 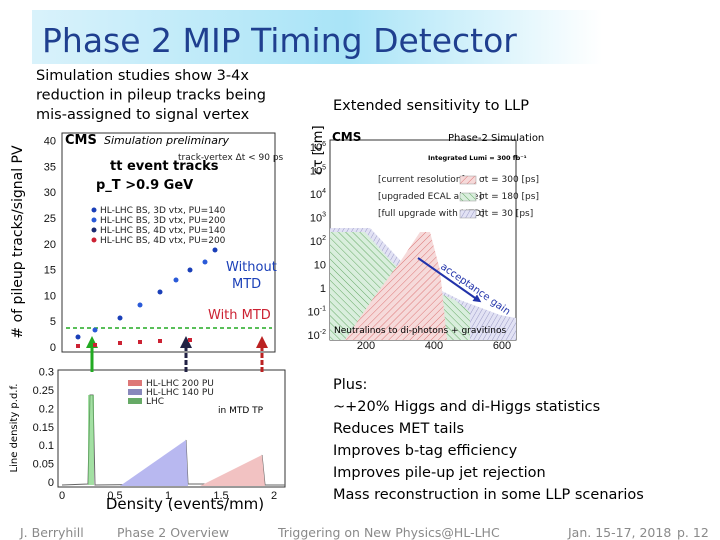 I want to click on tick-exponent: 5, so click(x=324, y=168).